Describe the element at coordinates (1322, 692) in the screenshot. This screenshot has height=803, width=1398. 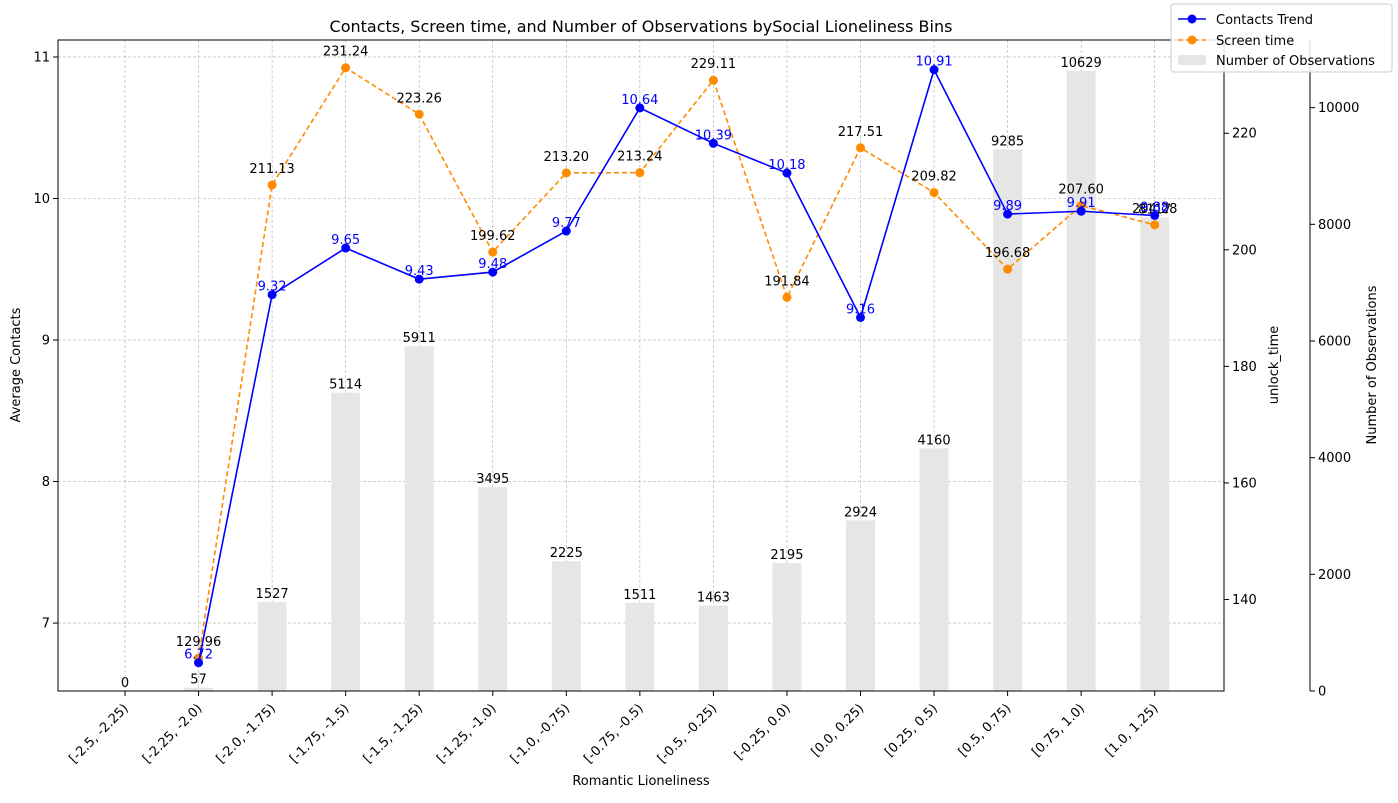
I see `y-right-outer-tick-label: 0` at that location.